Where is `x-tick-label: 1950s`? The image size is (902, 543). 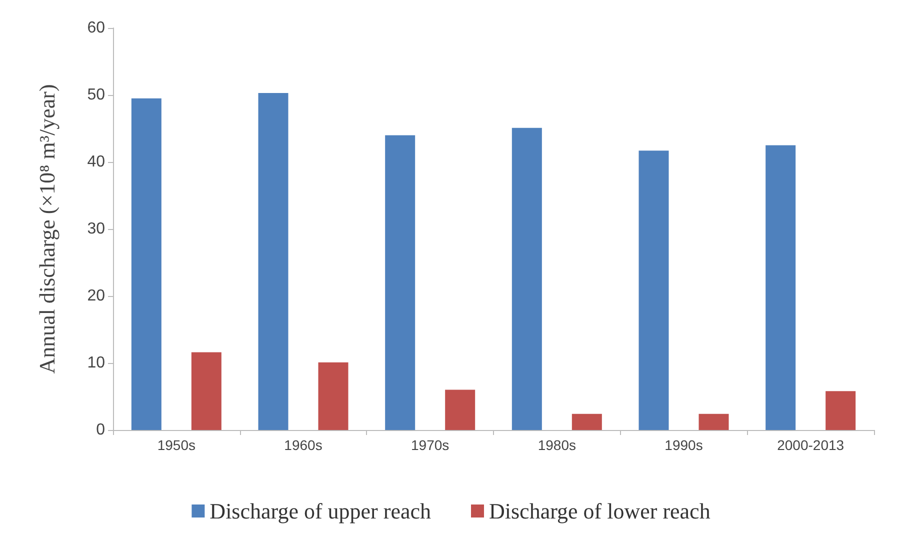
x-tick-label: 1950s is located at coordinates (176, 445).